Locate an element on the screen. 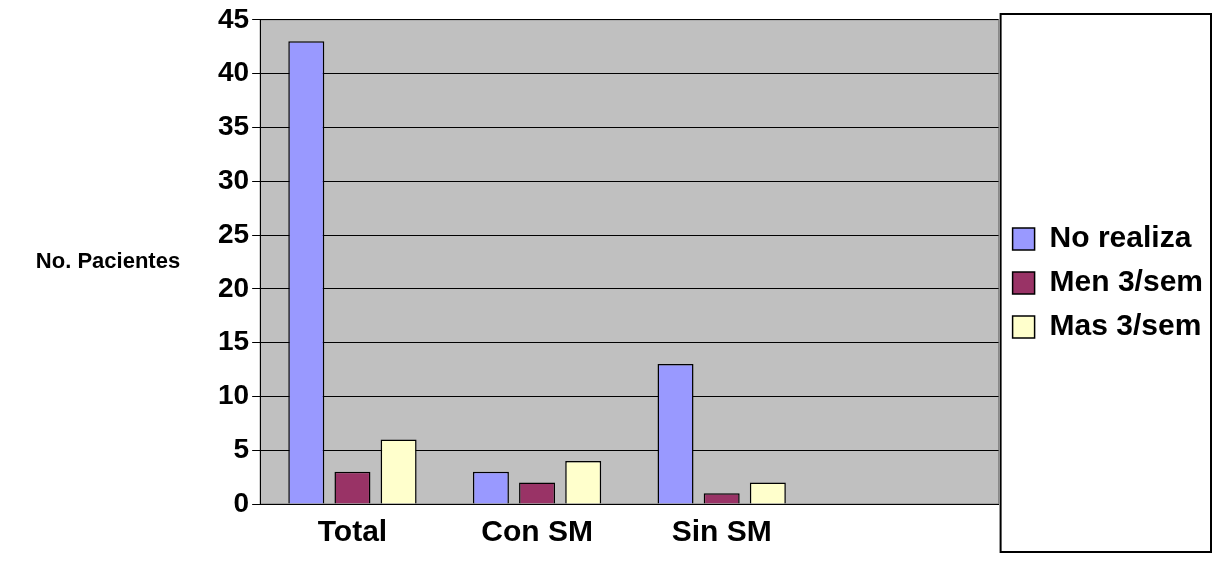 The image size is (1217, 564). y-tick-label: 10 is located at coordinates (233, 395).